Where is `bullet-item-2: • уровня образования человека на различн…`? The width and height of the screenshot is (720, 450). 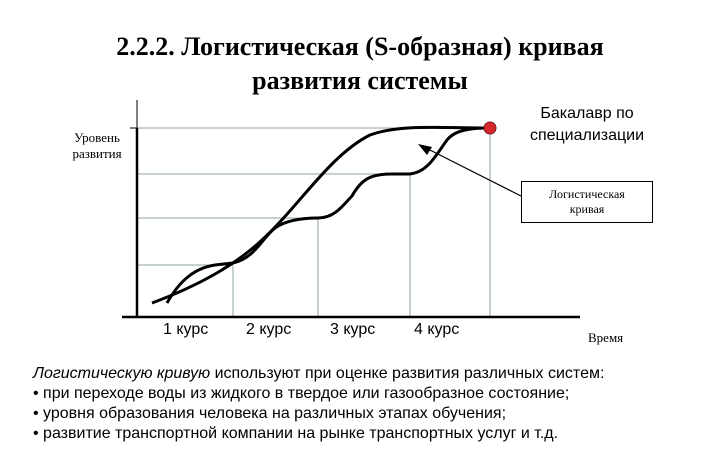 bullet-item-2: • уровня образования человека на различн… is located at coordinates (270, 413).